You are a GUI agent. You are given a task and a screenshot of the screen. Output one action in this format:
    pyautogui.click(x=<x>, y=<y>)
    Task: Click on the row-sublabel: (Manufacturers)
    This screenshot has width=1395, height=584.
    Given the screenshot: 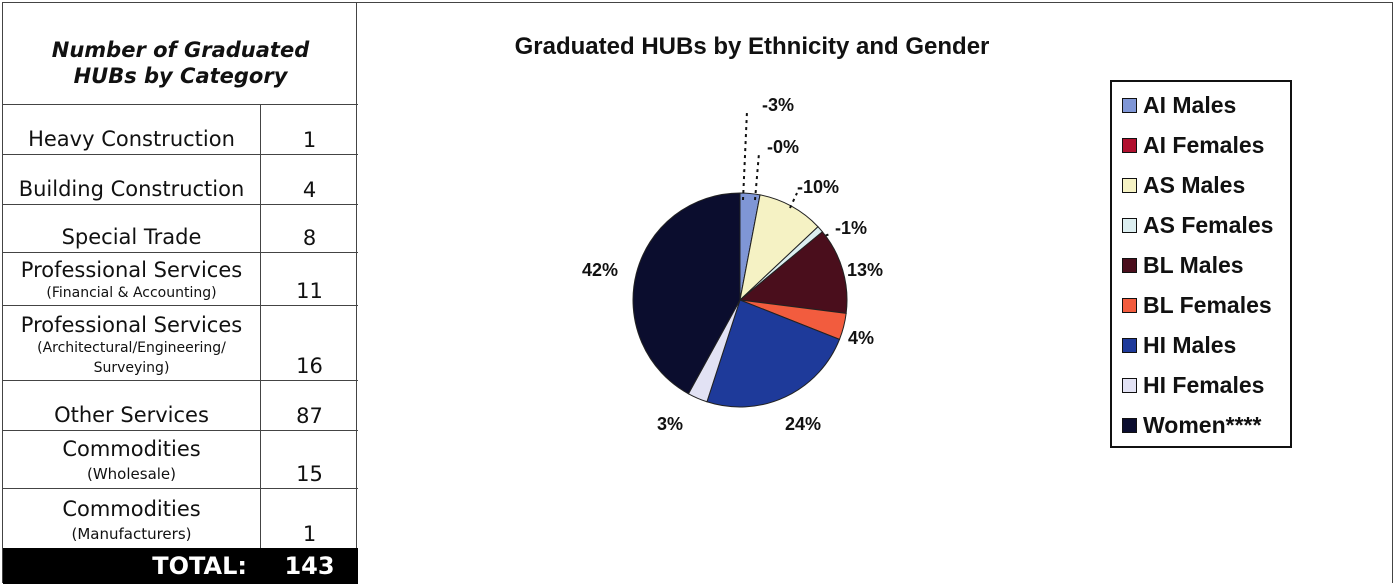 What is the action you would take?
    pyautogui.click(x=131, y=534)
    